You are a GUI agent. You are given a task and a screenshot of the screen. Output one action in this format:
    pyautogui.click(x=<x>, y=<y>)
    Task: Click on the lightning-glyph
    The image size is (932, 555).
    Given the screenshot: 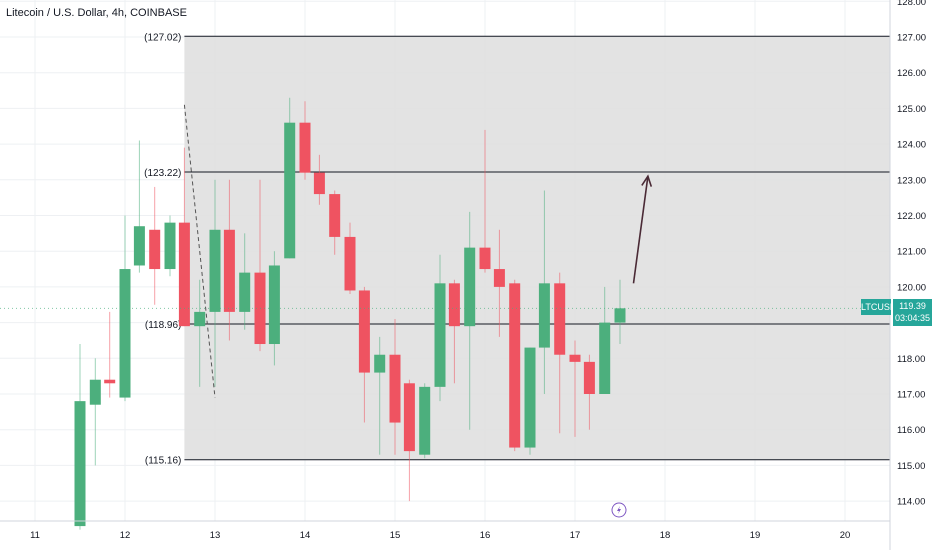 What is the action you would take?
    pyautogui.click(x=619, y=510)
    